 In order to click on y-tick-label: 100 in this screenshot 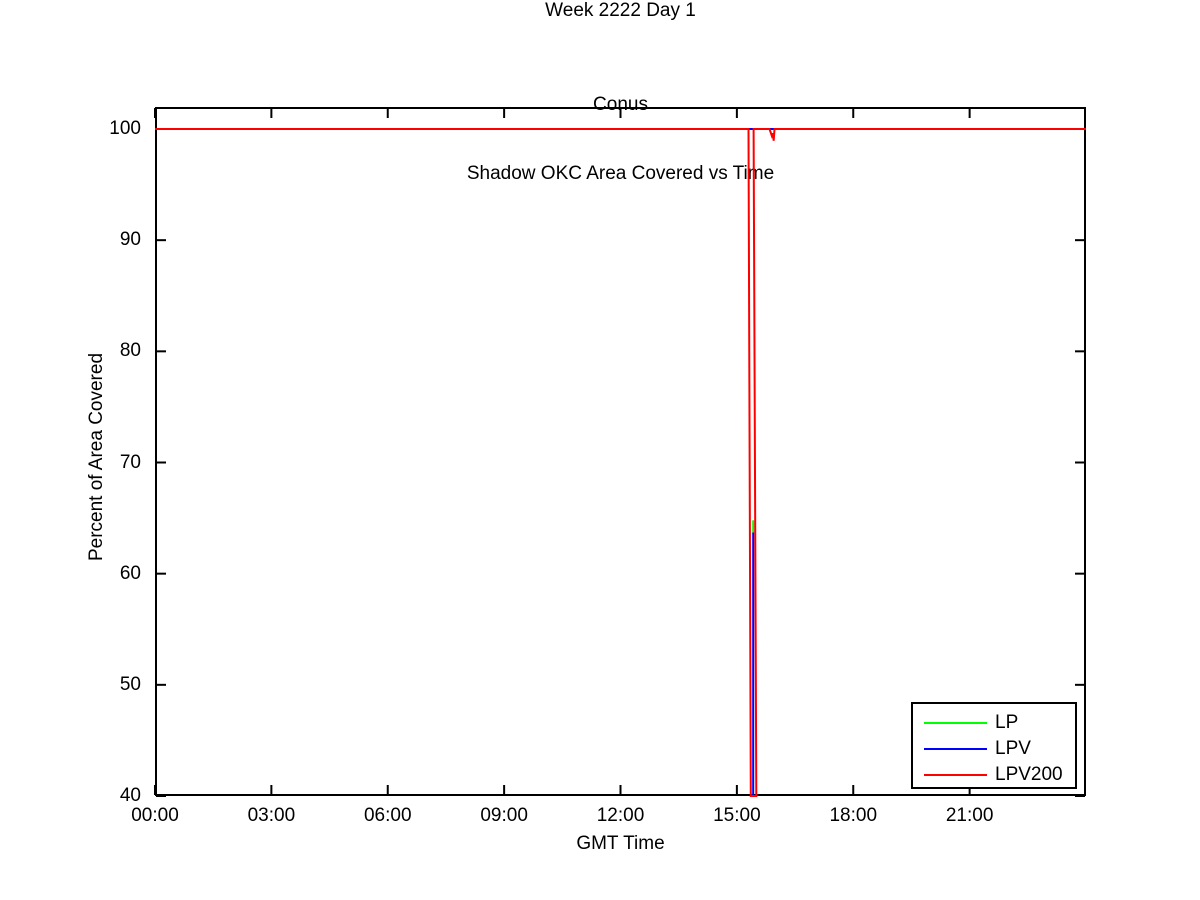, I will do `click(125, 128)`.